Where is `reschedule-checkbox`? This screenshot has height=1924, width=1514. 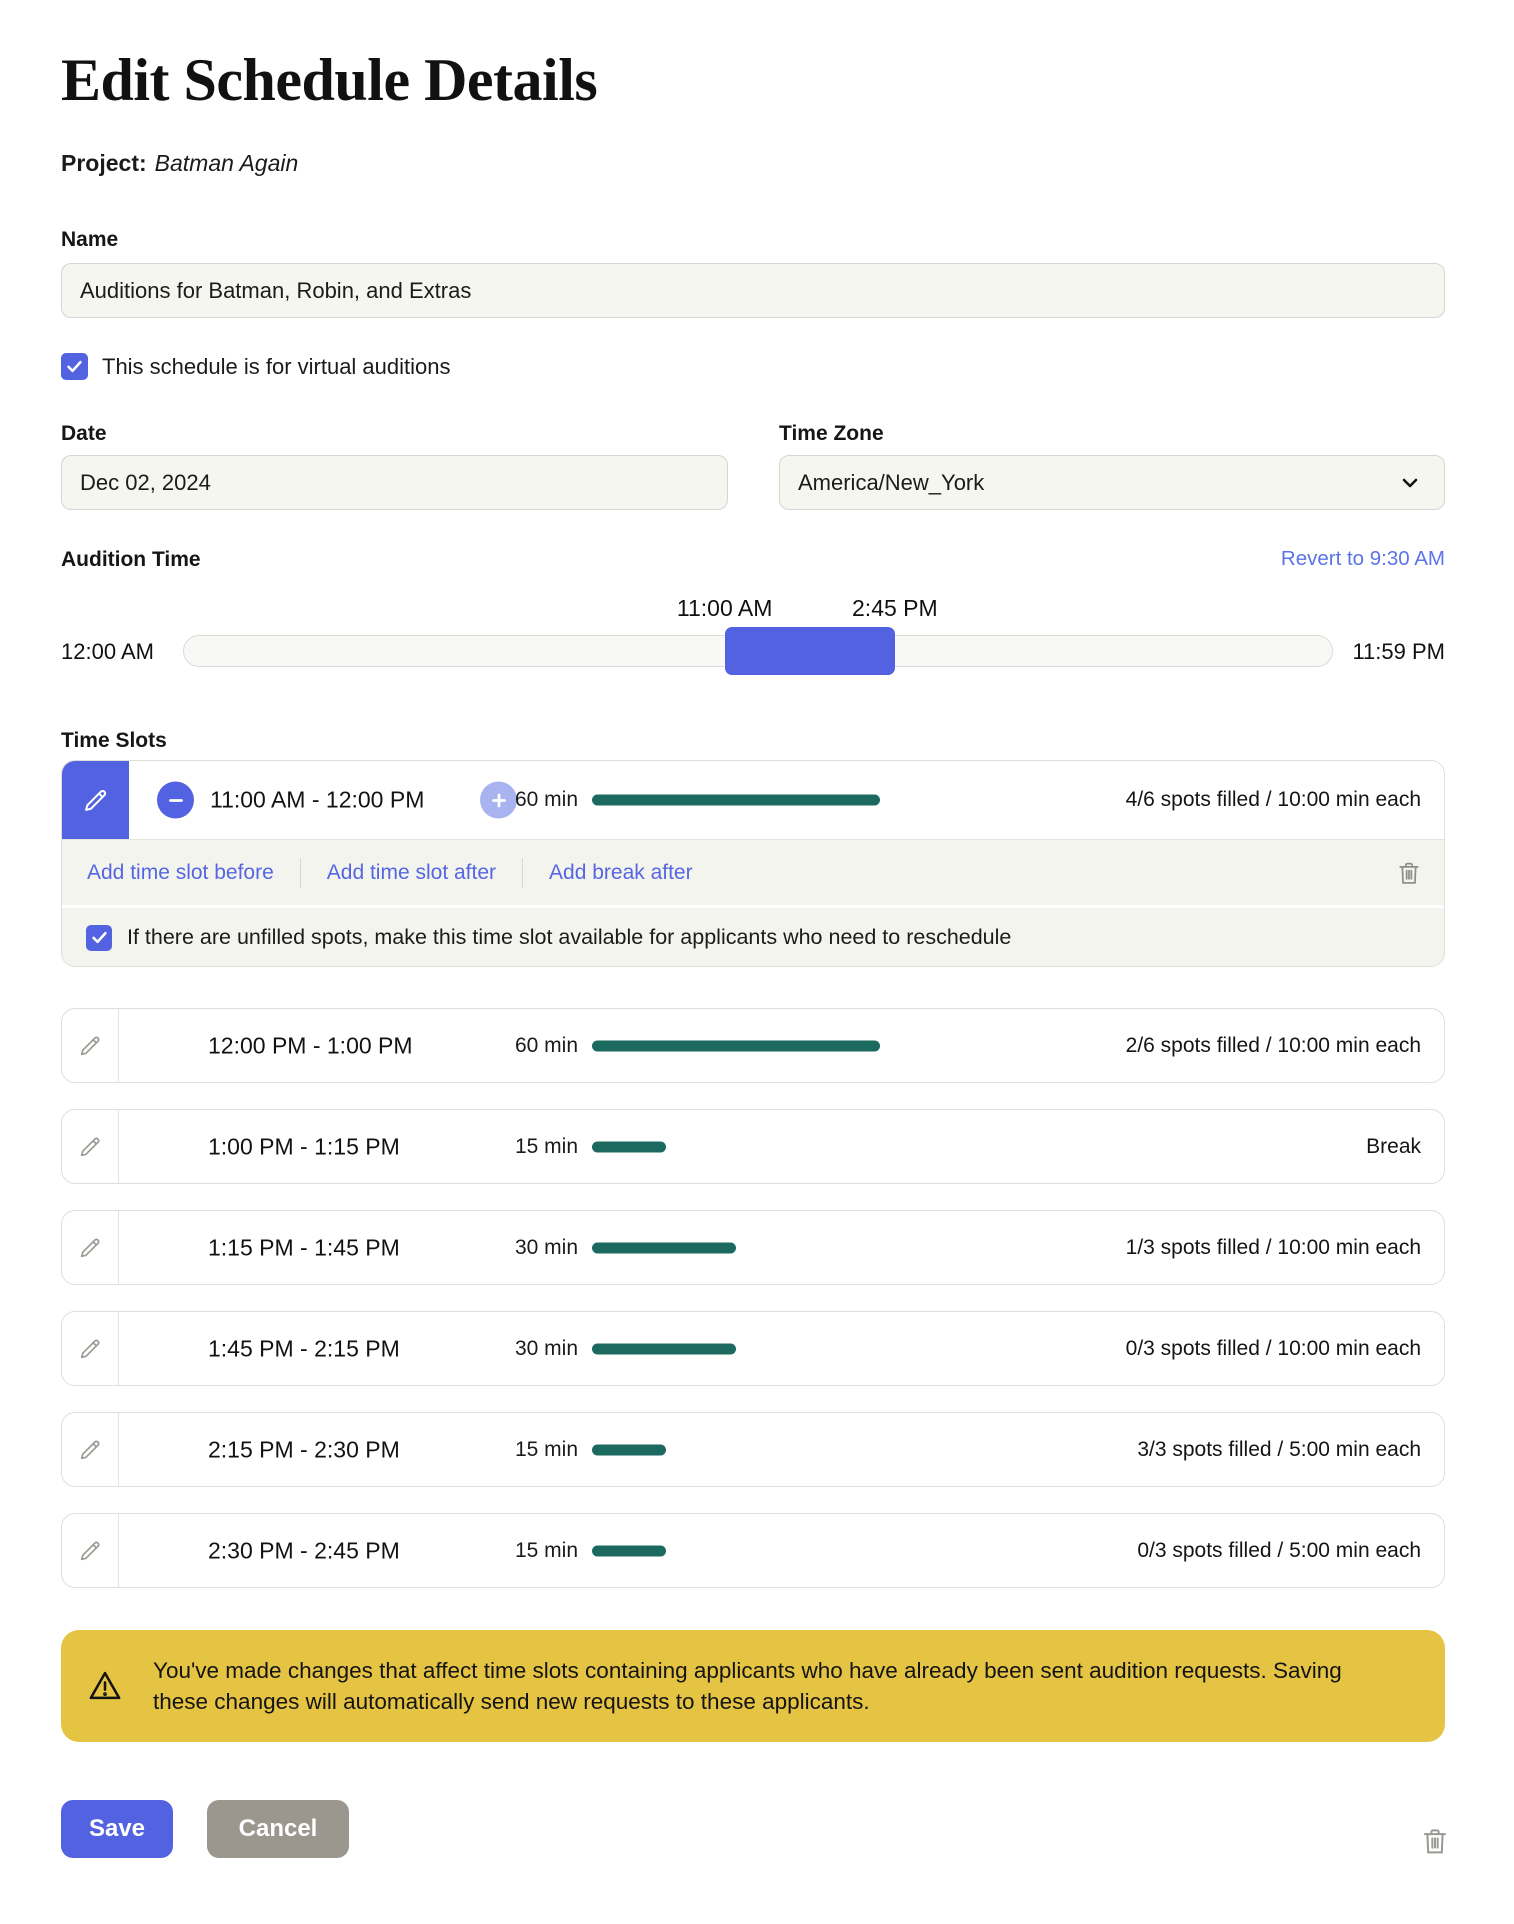
reschedule-checkbox is located at coordinates (99, 937).